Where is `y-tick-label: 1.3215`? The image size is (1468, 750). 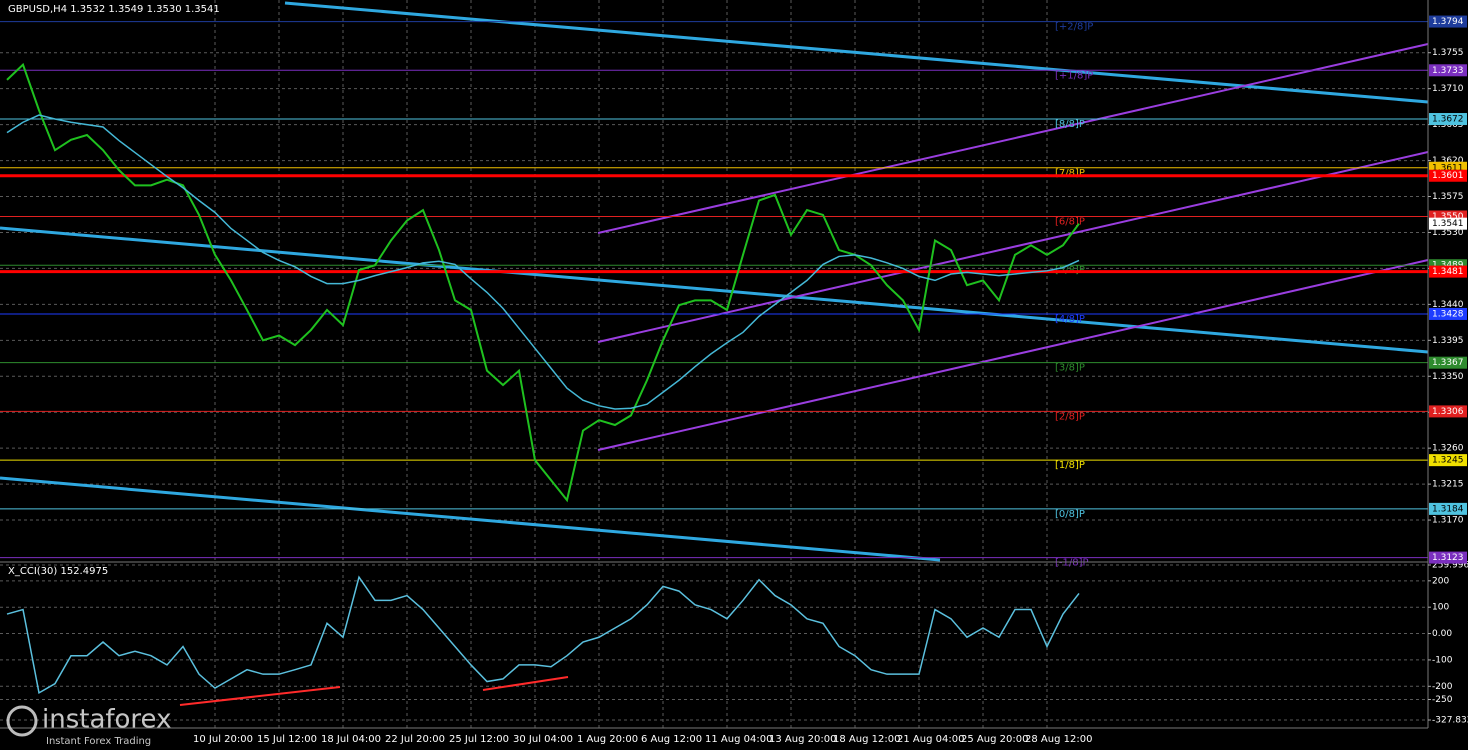
y-tick-label: 1.3215 is located at coordinates (1448, 485).